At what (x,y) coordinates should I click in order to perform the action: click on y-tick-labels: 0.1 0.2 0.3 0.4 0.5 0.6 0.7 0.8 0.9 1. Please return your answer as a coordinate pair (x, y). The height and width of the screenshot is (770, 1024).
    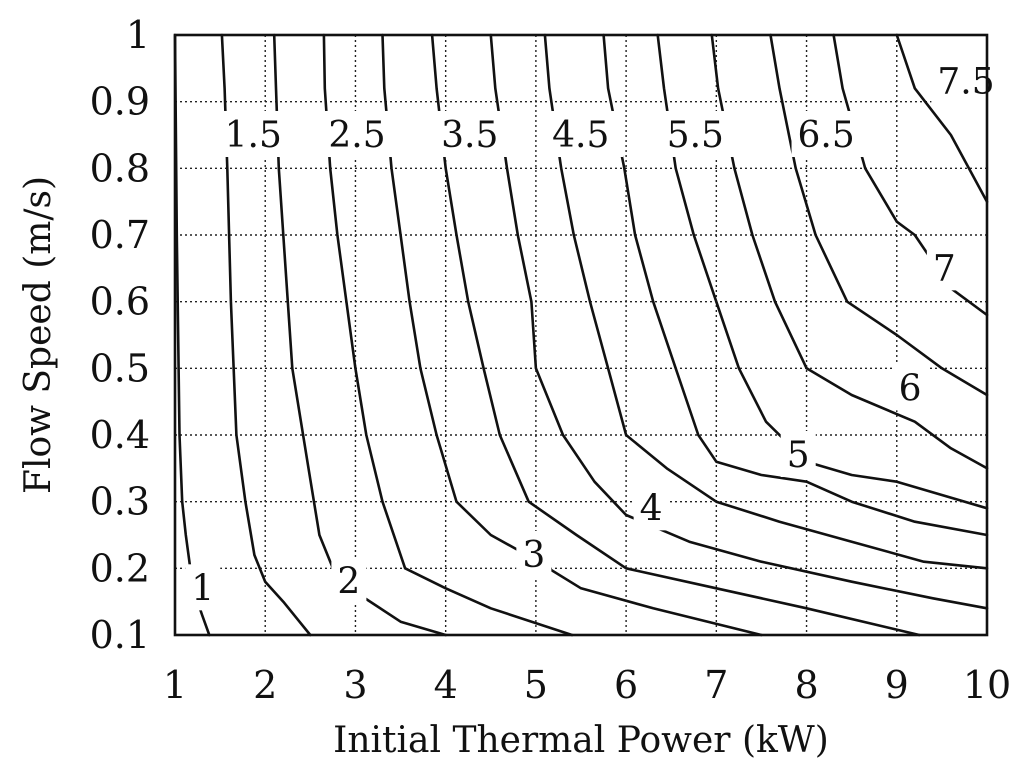
    Looking at the image, I should click on (120, 335).